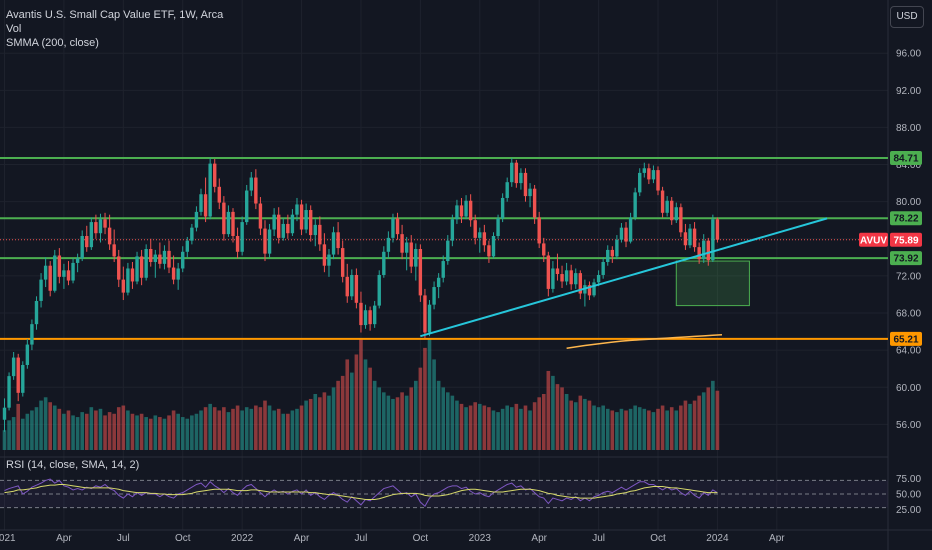 The width and height of the screenshot is (932, 550). I want to click on symbol-tag: AVUV, so click(873, 240).